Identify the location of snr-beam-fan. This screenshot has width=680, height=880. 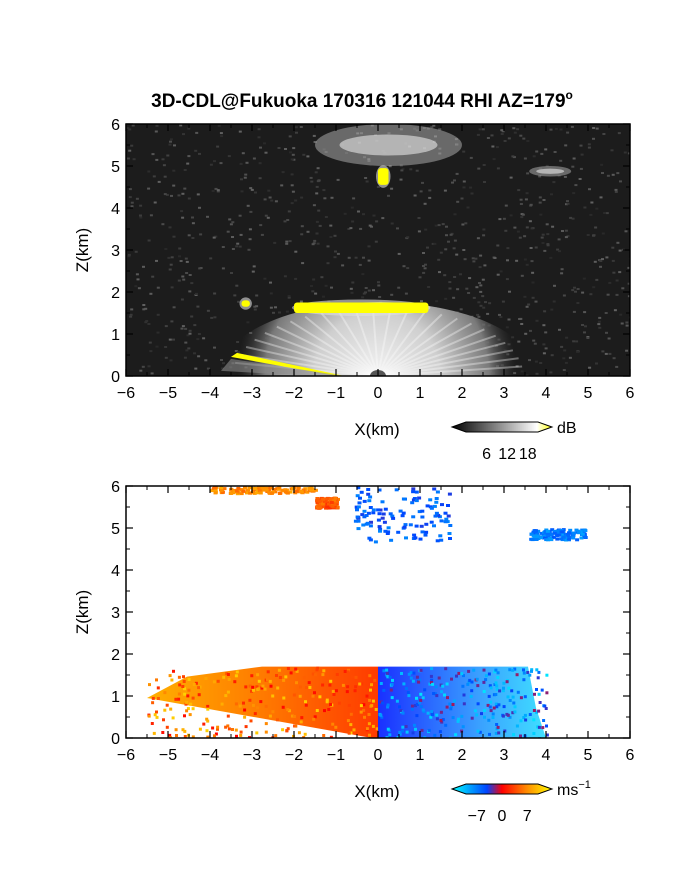
(378, 339).